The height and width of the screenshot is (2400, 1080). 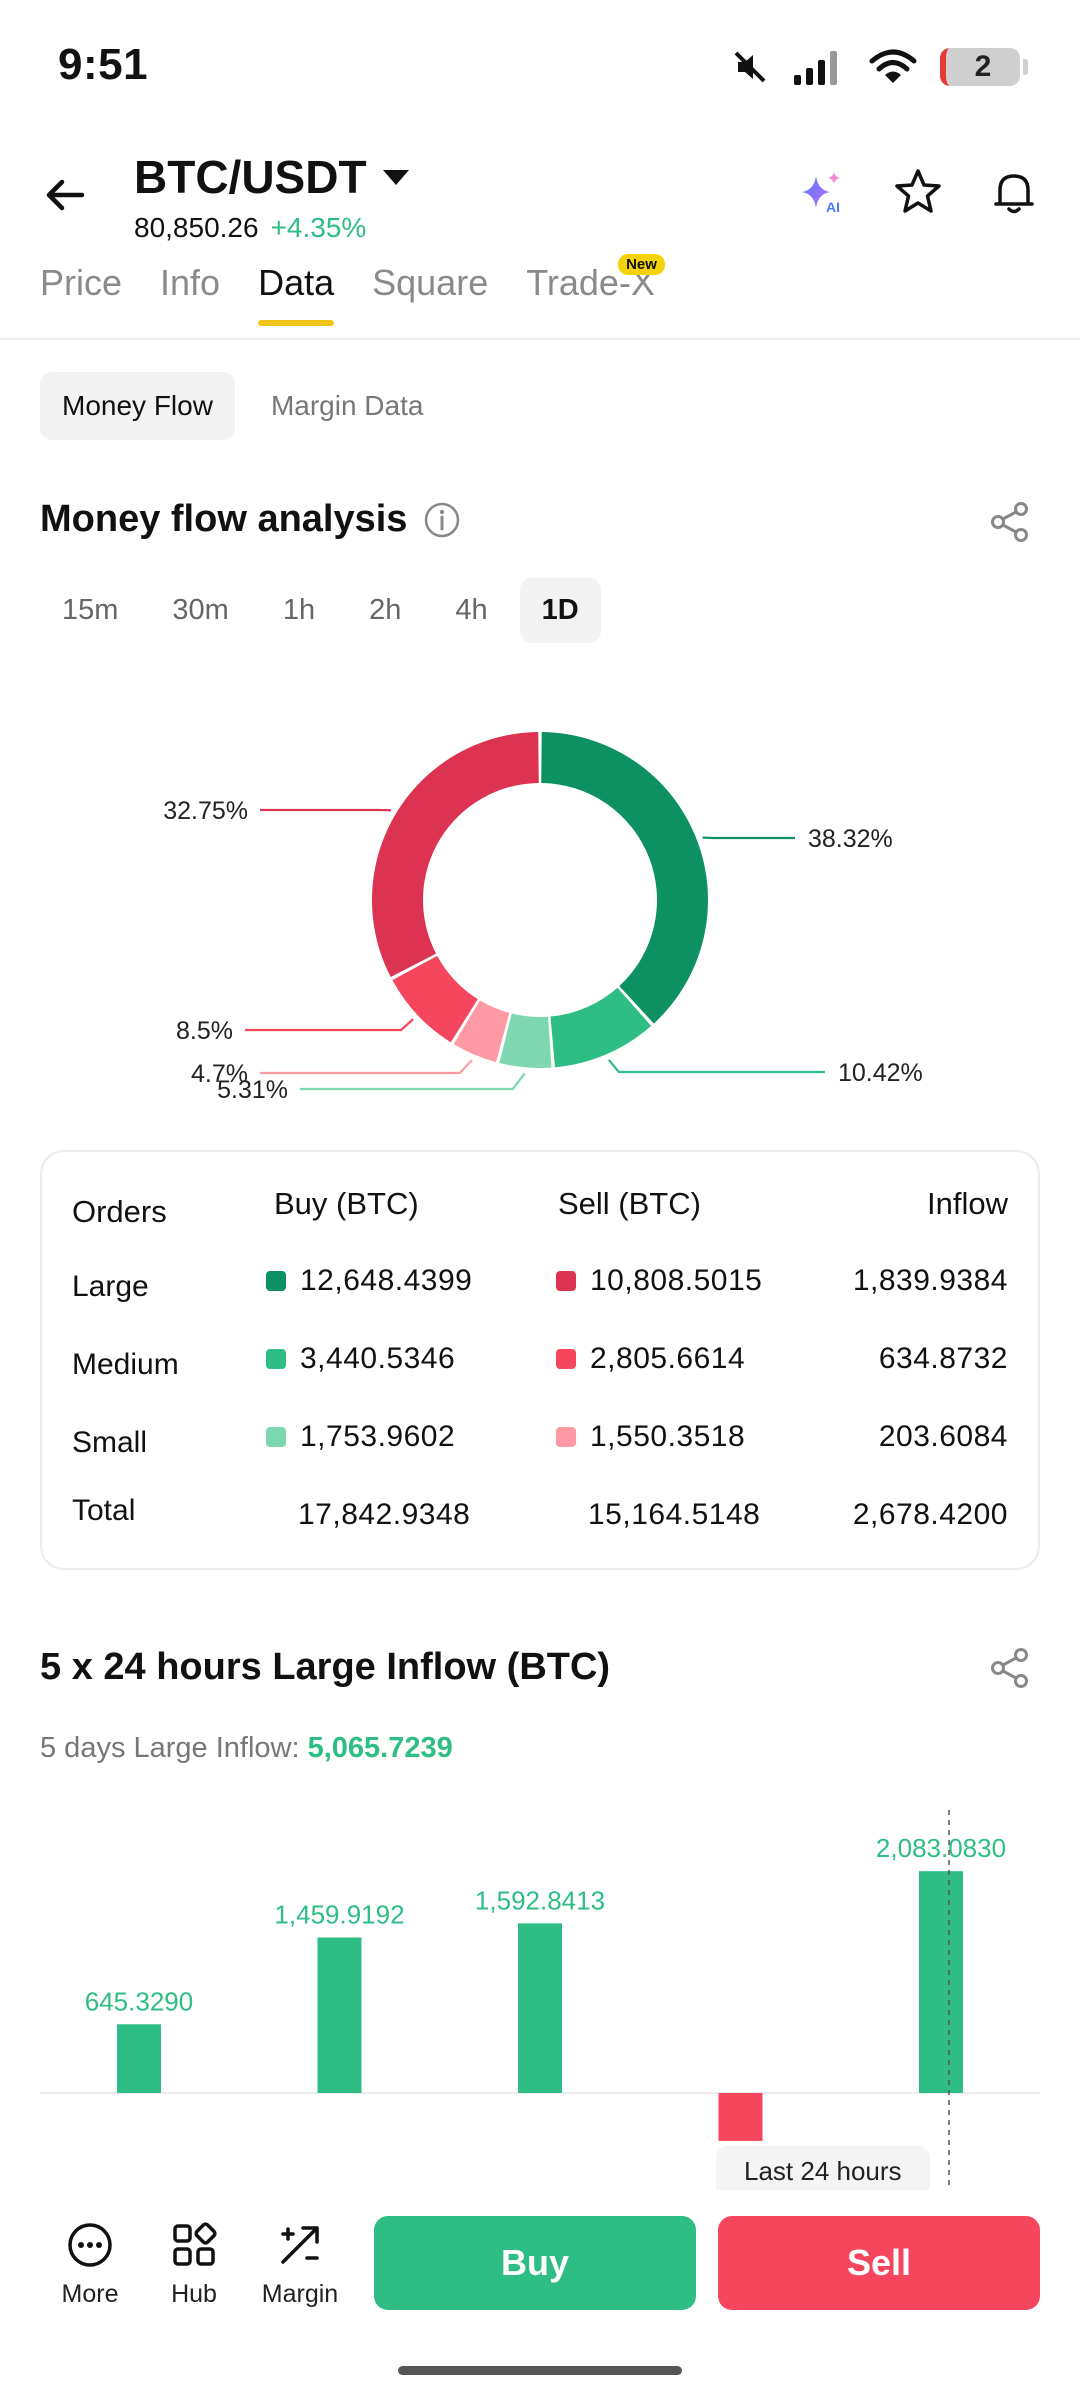 What do you see at coordinates (676, 1280) in the screenshot?
I see `sell-value: 10,808.5015` at bounding box center [676, 1280].